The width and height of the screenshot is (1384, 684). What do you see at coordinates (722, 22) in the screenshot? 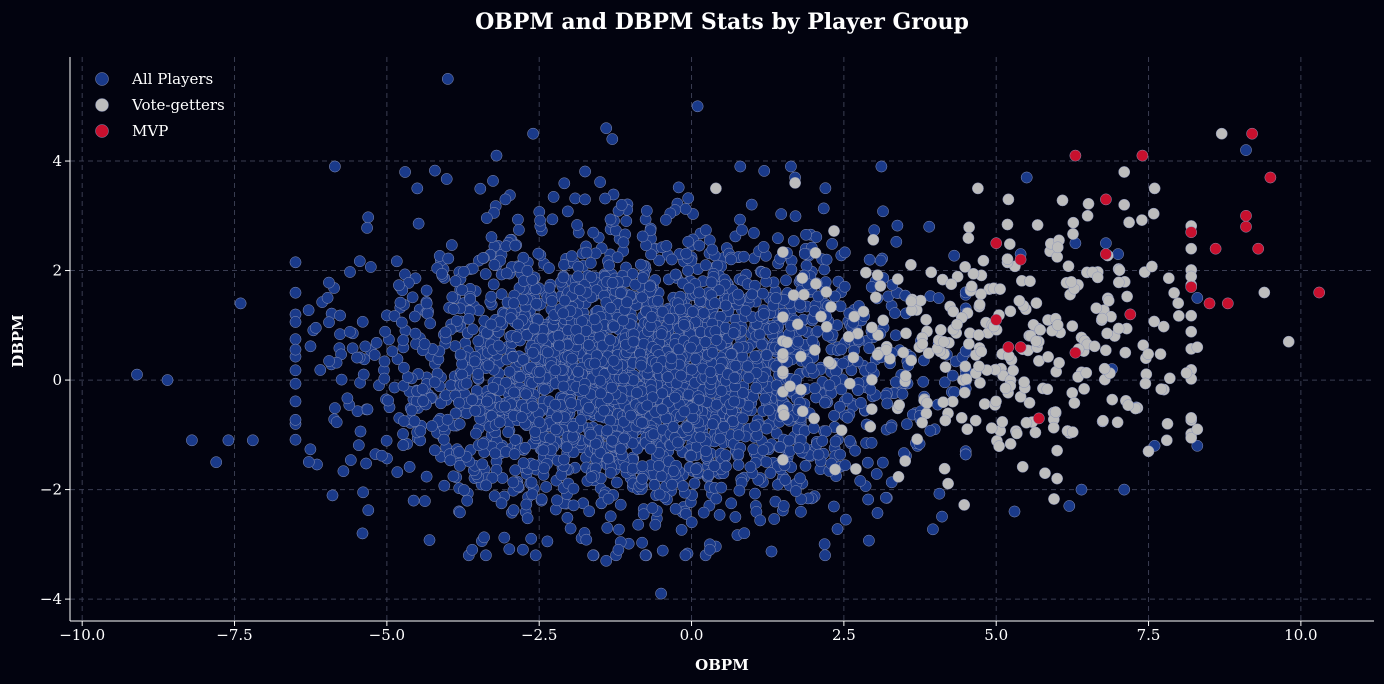
I see `chart-title: OBPM and DBPM Stats by Player Group` at bounding box center [722, 22].